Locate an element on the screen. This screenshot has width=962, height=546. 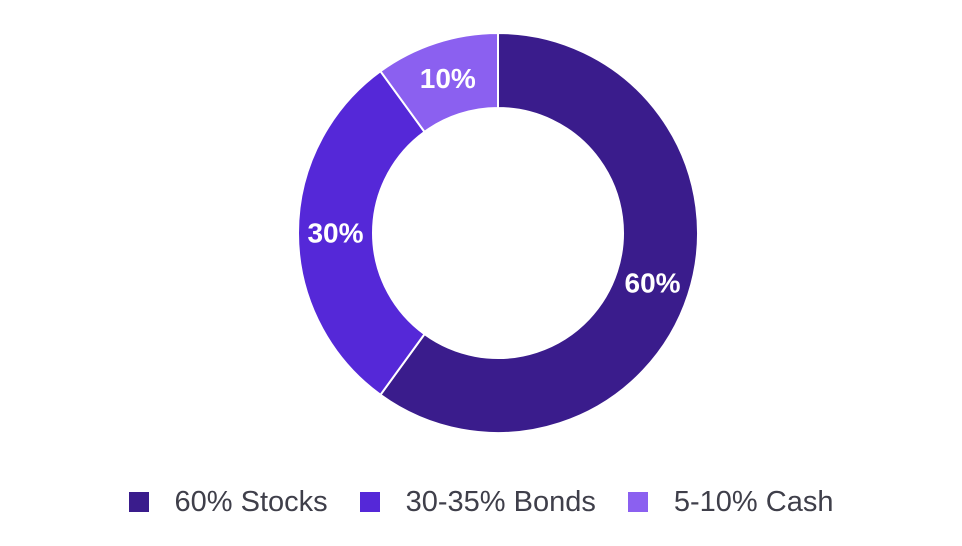
slice-label-cash: 10% is located at coordinates (448, 78).